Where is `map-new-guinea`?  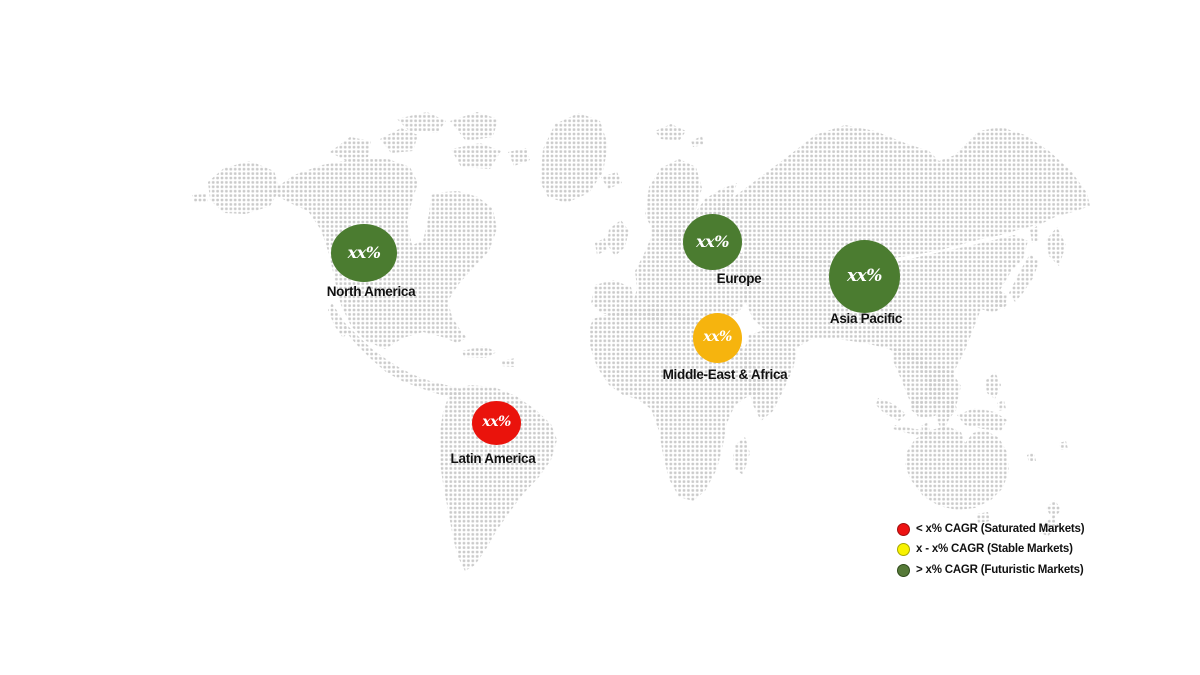 map-new-guinea is located at coordinates (982, 419).